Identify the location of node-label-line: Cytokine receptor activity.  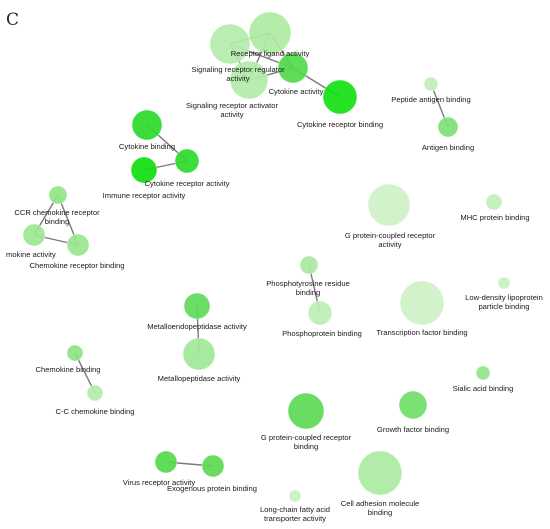
(187, 183).